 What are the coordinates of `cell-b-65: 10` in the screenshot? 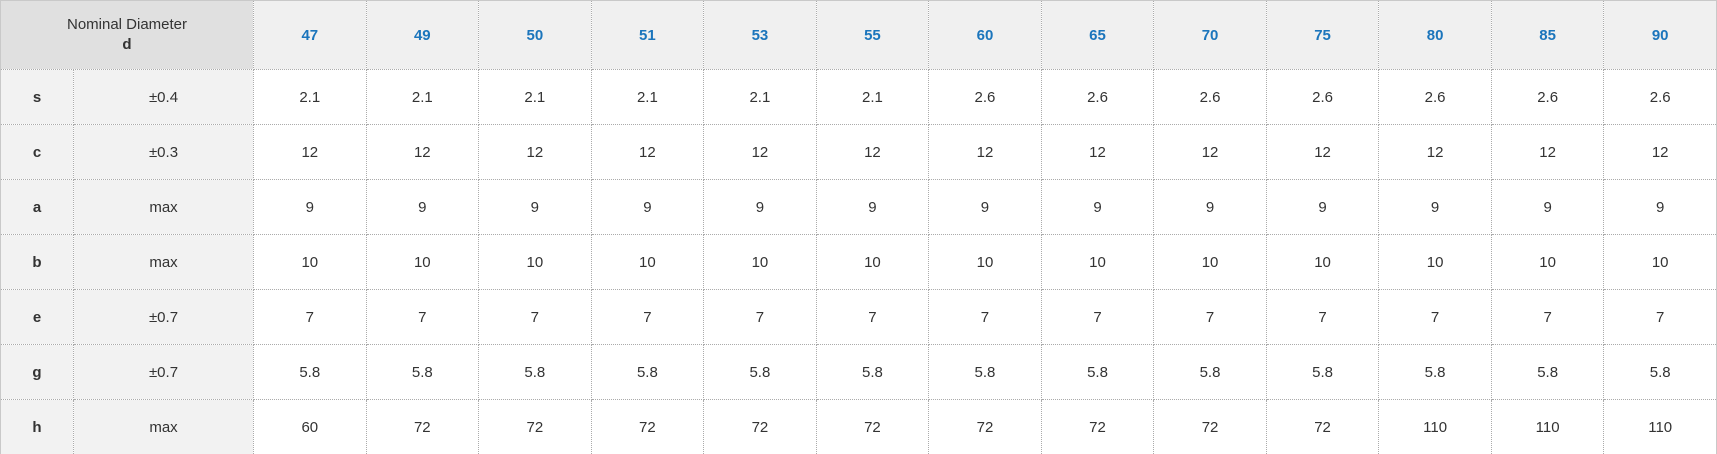 It's located at (1097, 262).